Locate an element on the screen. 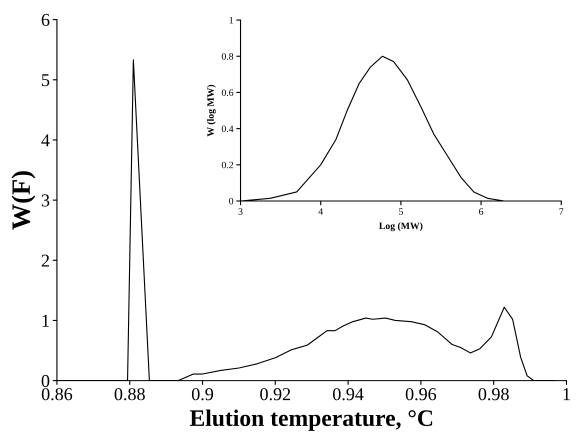 This screenshot has height=436, width=581. y-tick-label: 6 is located at coordinates (46, 20).